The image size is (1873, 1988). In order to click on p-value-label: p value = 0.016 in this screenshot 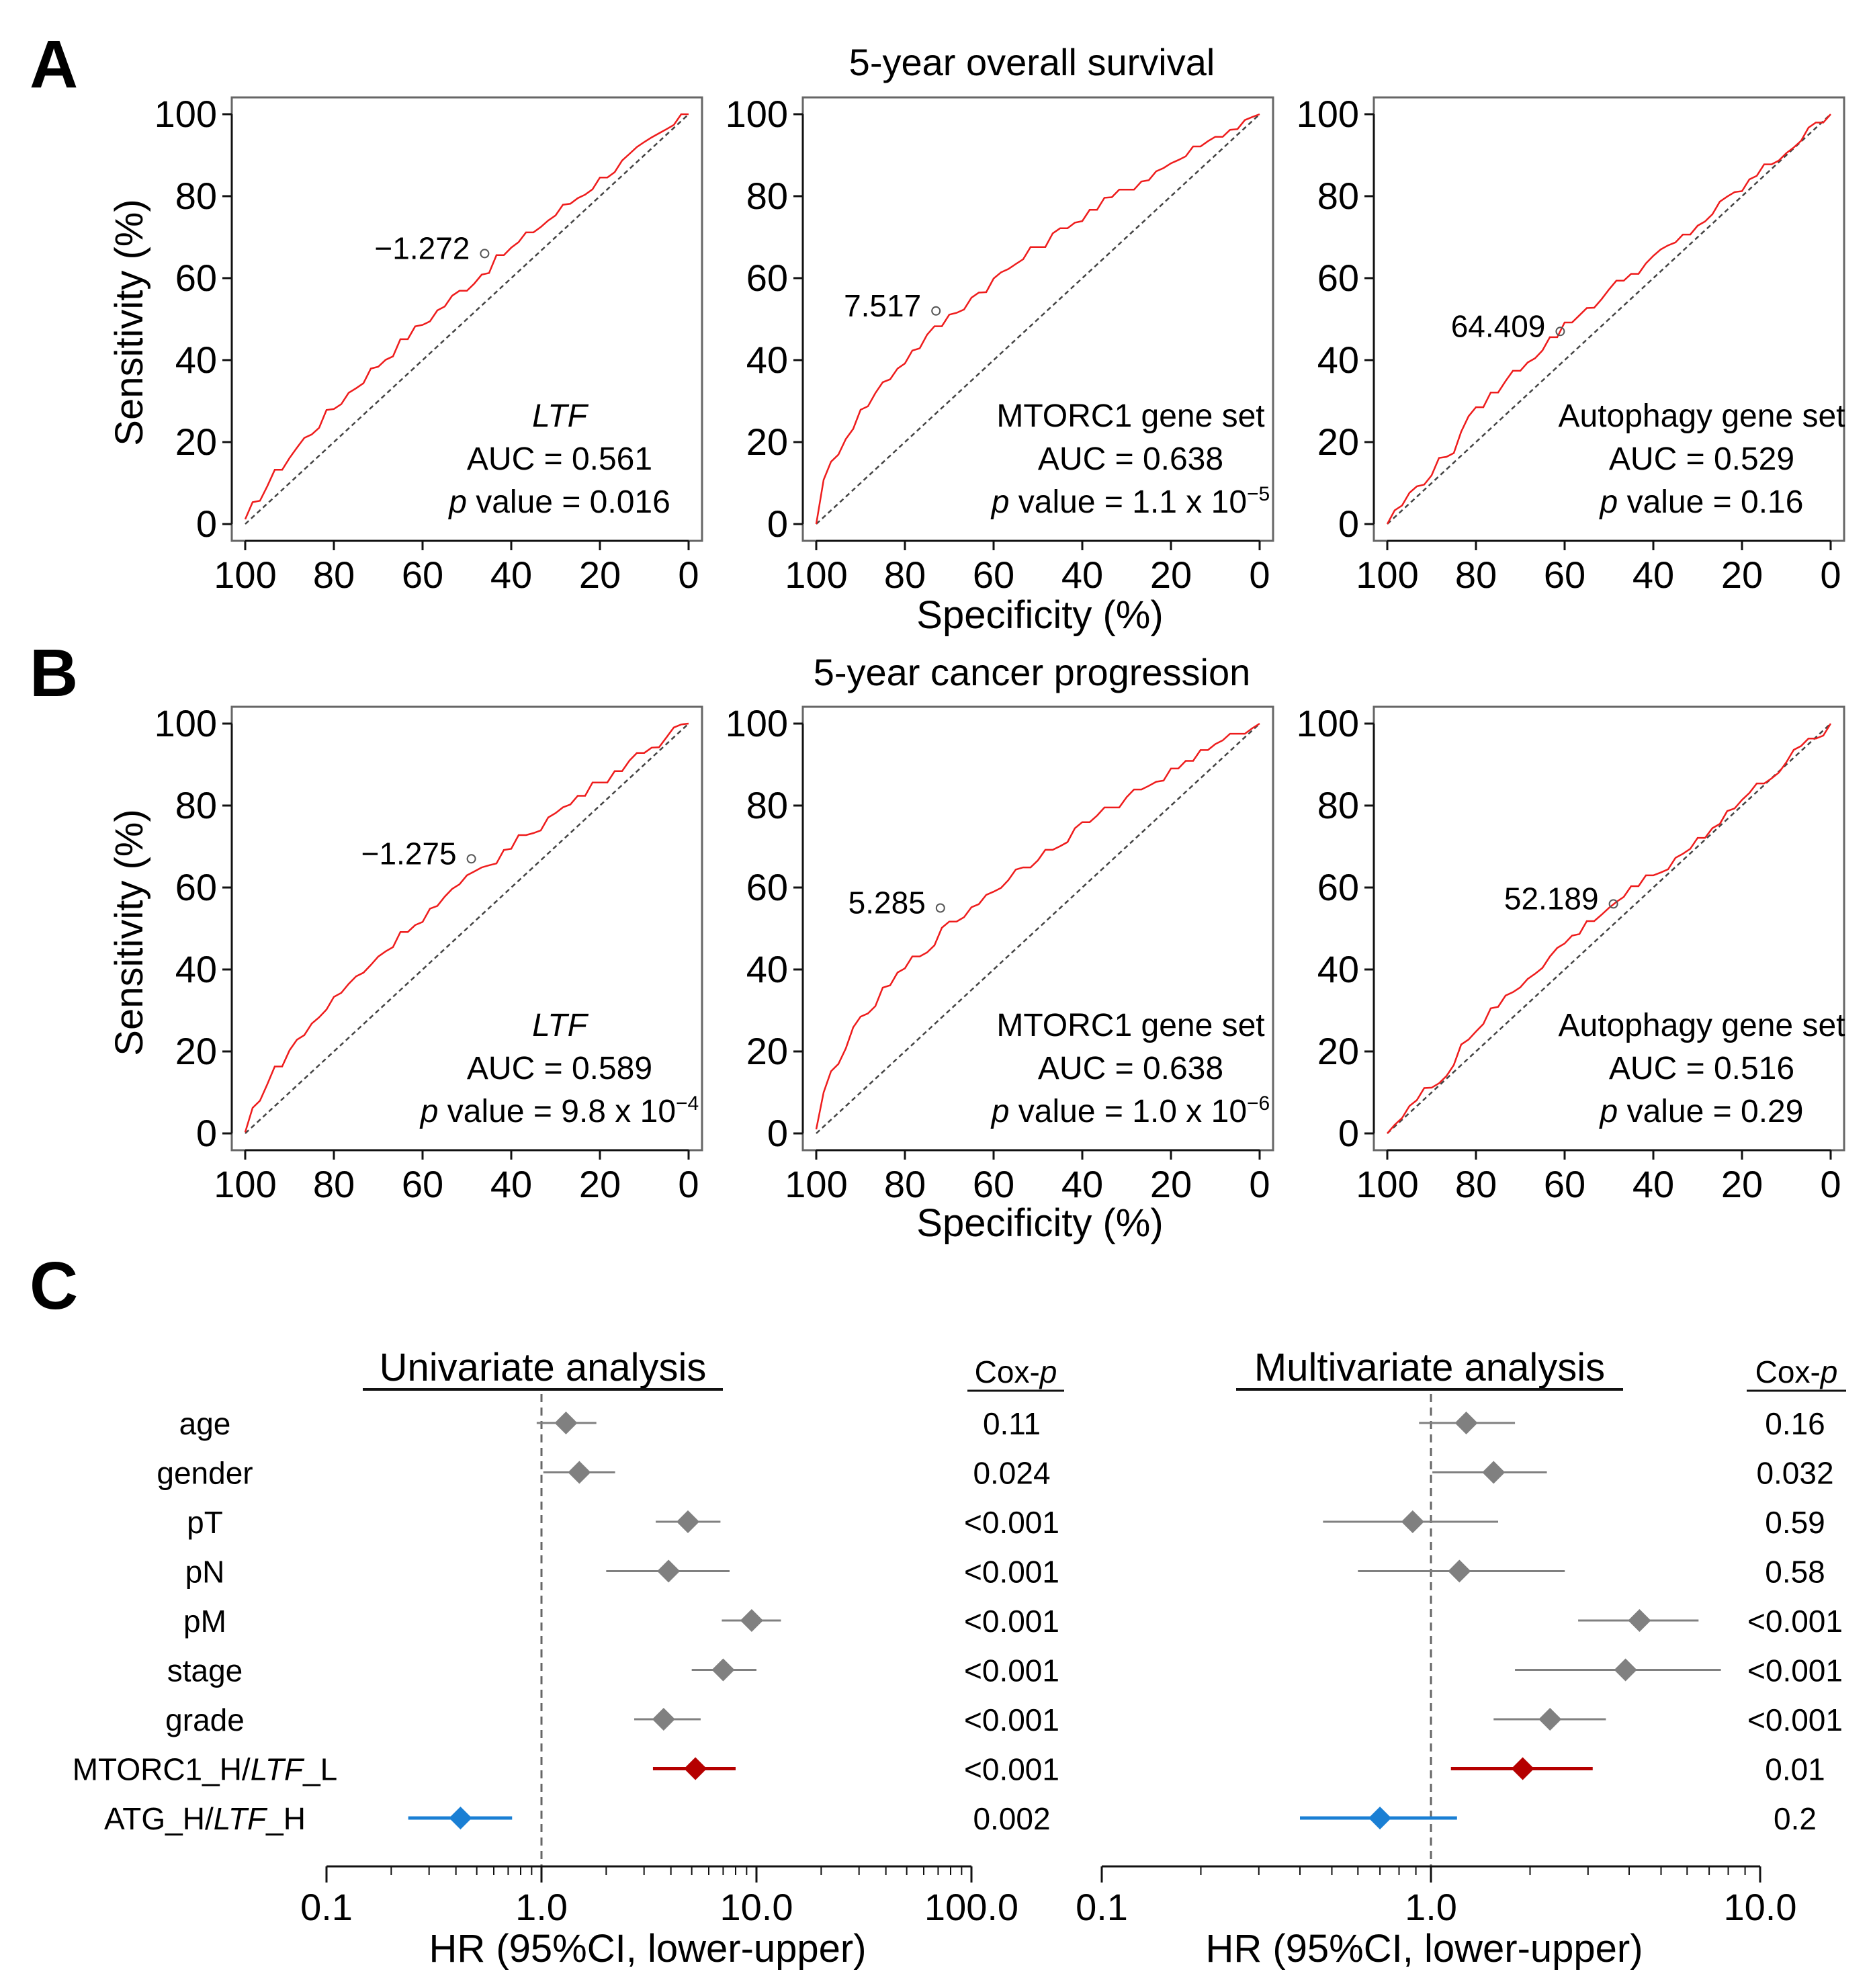, I will do `click(558, 502)`.